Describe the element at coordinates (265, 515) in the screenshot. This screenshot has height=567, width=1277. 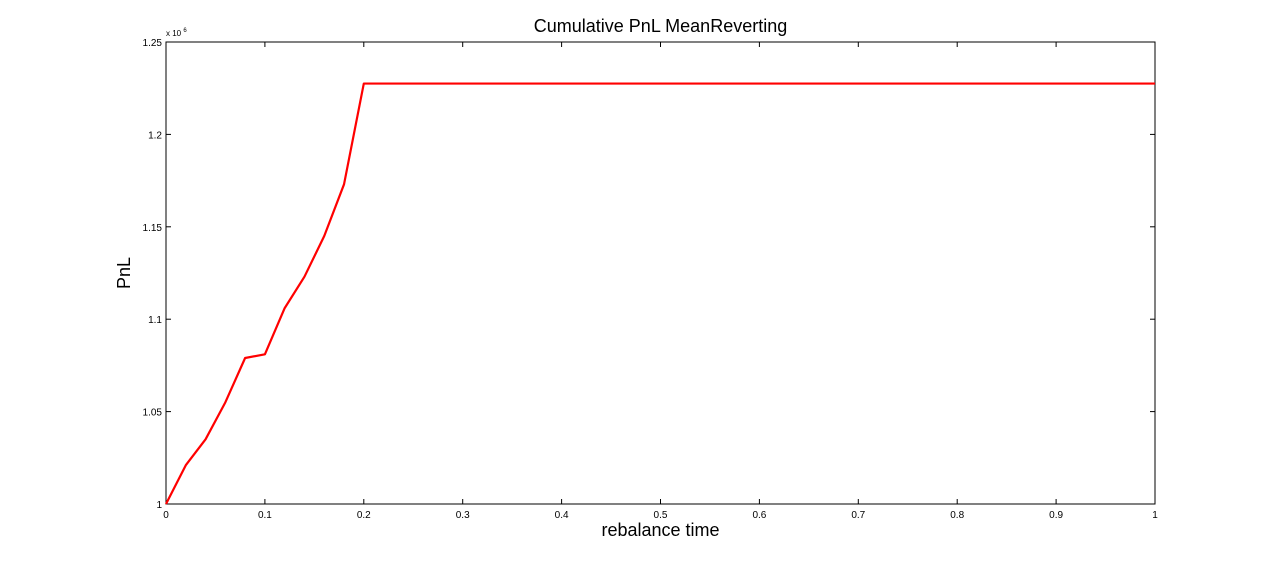
I see `x-tick-label: 0.1` at that location.